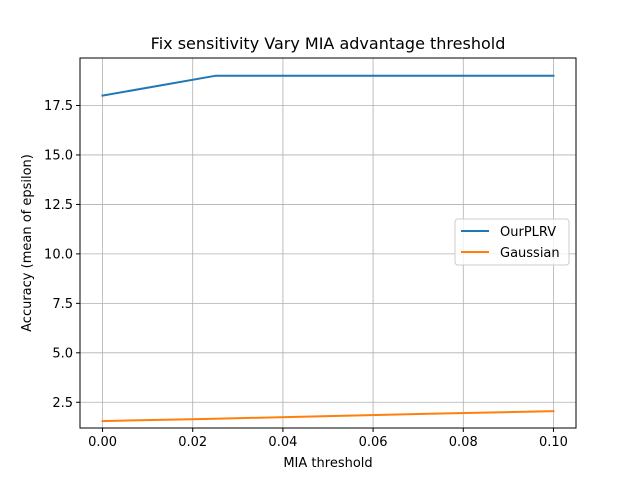  What do you see at coordinates (62, 304) in the screenshot?
I see `y-tick-label: 7.5` at bounding box center [62, 304].